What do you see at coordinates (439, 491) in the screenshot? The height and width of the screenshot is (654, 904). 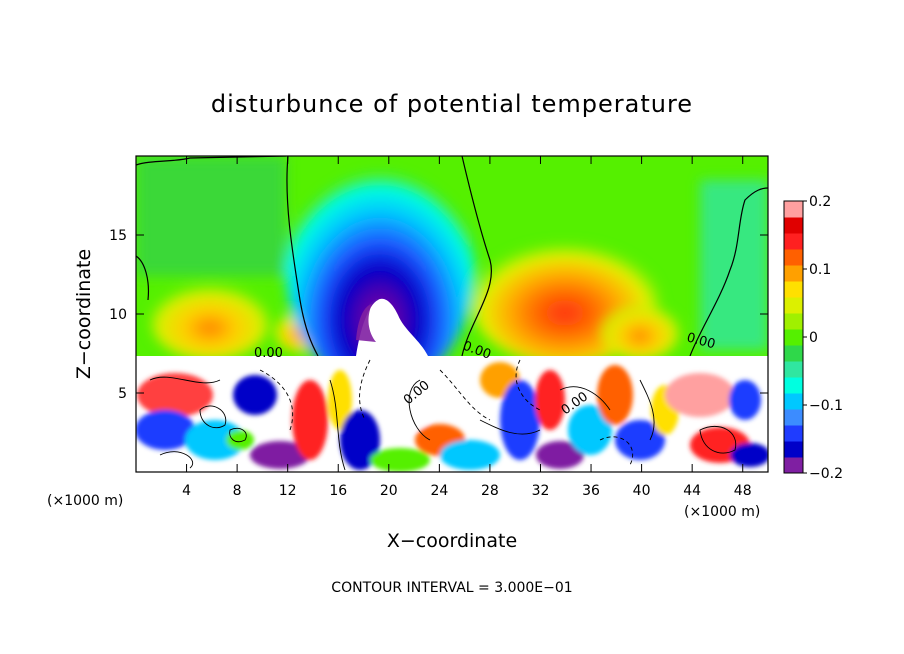 I see `x-tick-label: 24` at bounding box center [439, 491].